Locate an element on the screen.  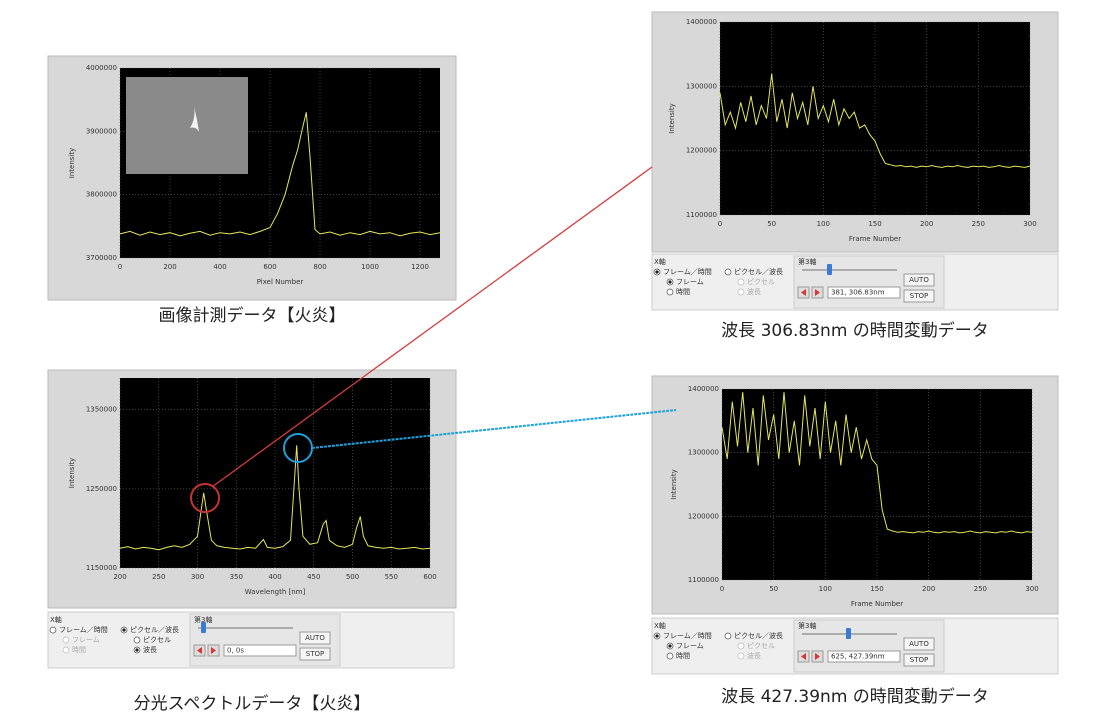
x-tick-label: 500 is located at coordinates (352, 577).